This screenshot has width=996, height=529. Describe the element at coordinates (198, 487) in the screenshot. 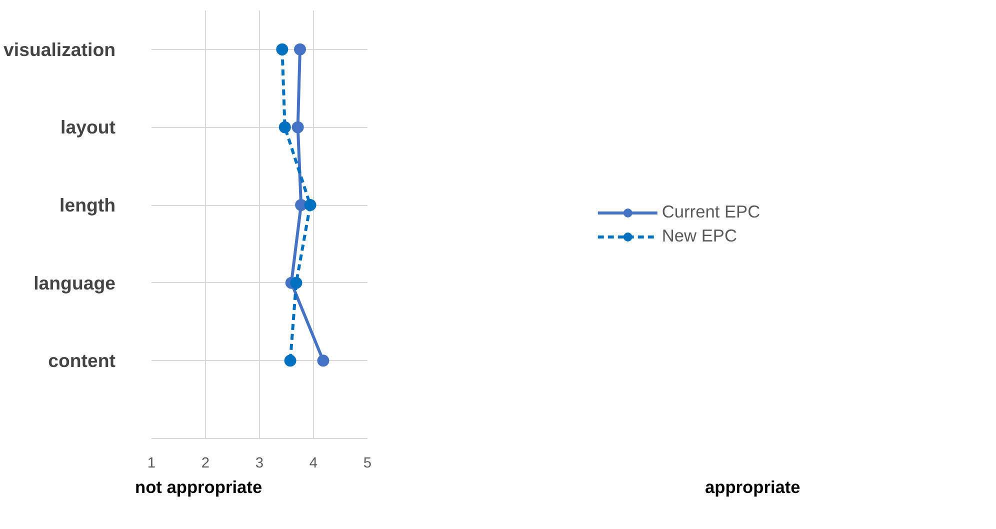

I see `text: not appropriate` at that location.